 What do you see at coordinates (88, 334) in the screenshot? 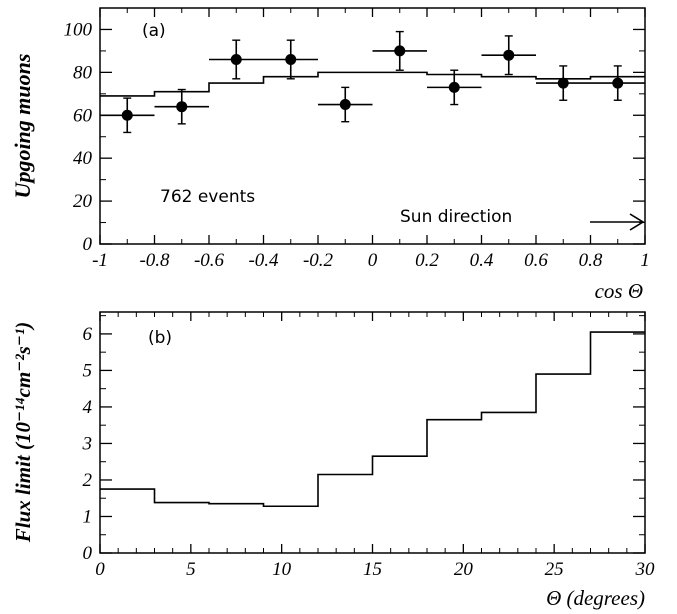
I see `y-tick-label: 6` at bounding box center [88, 334].